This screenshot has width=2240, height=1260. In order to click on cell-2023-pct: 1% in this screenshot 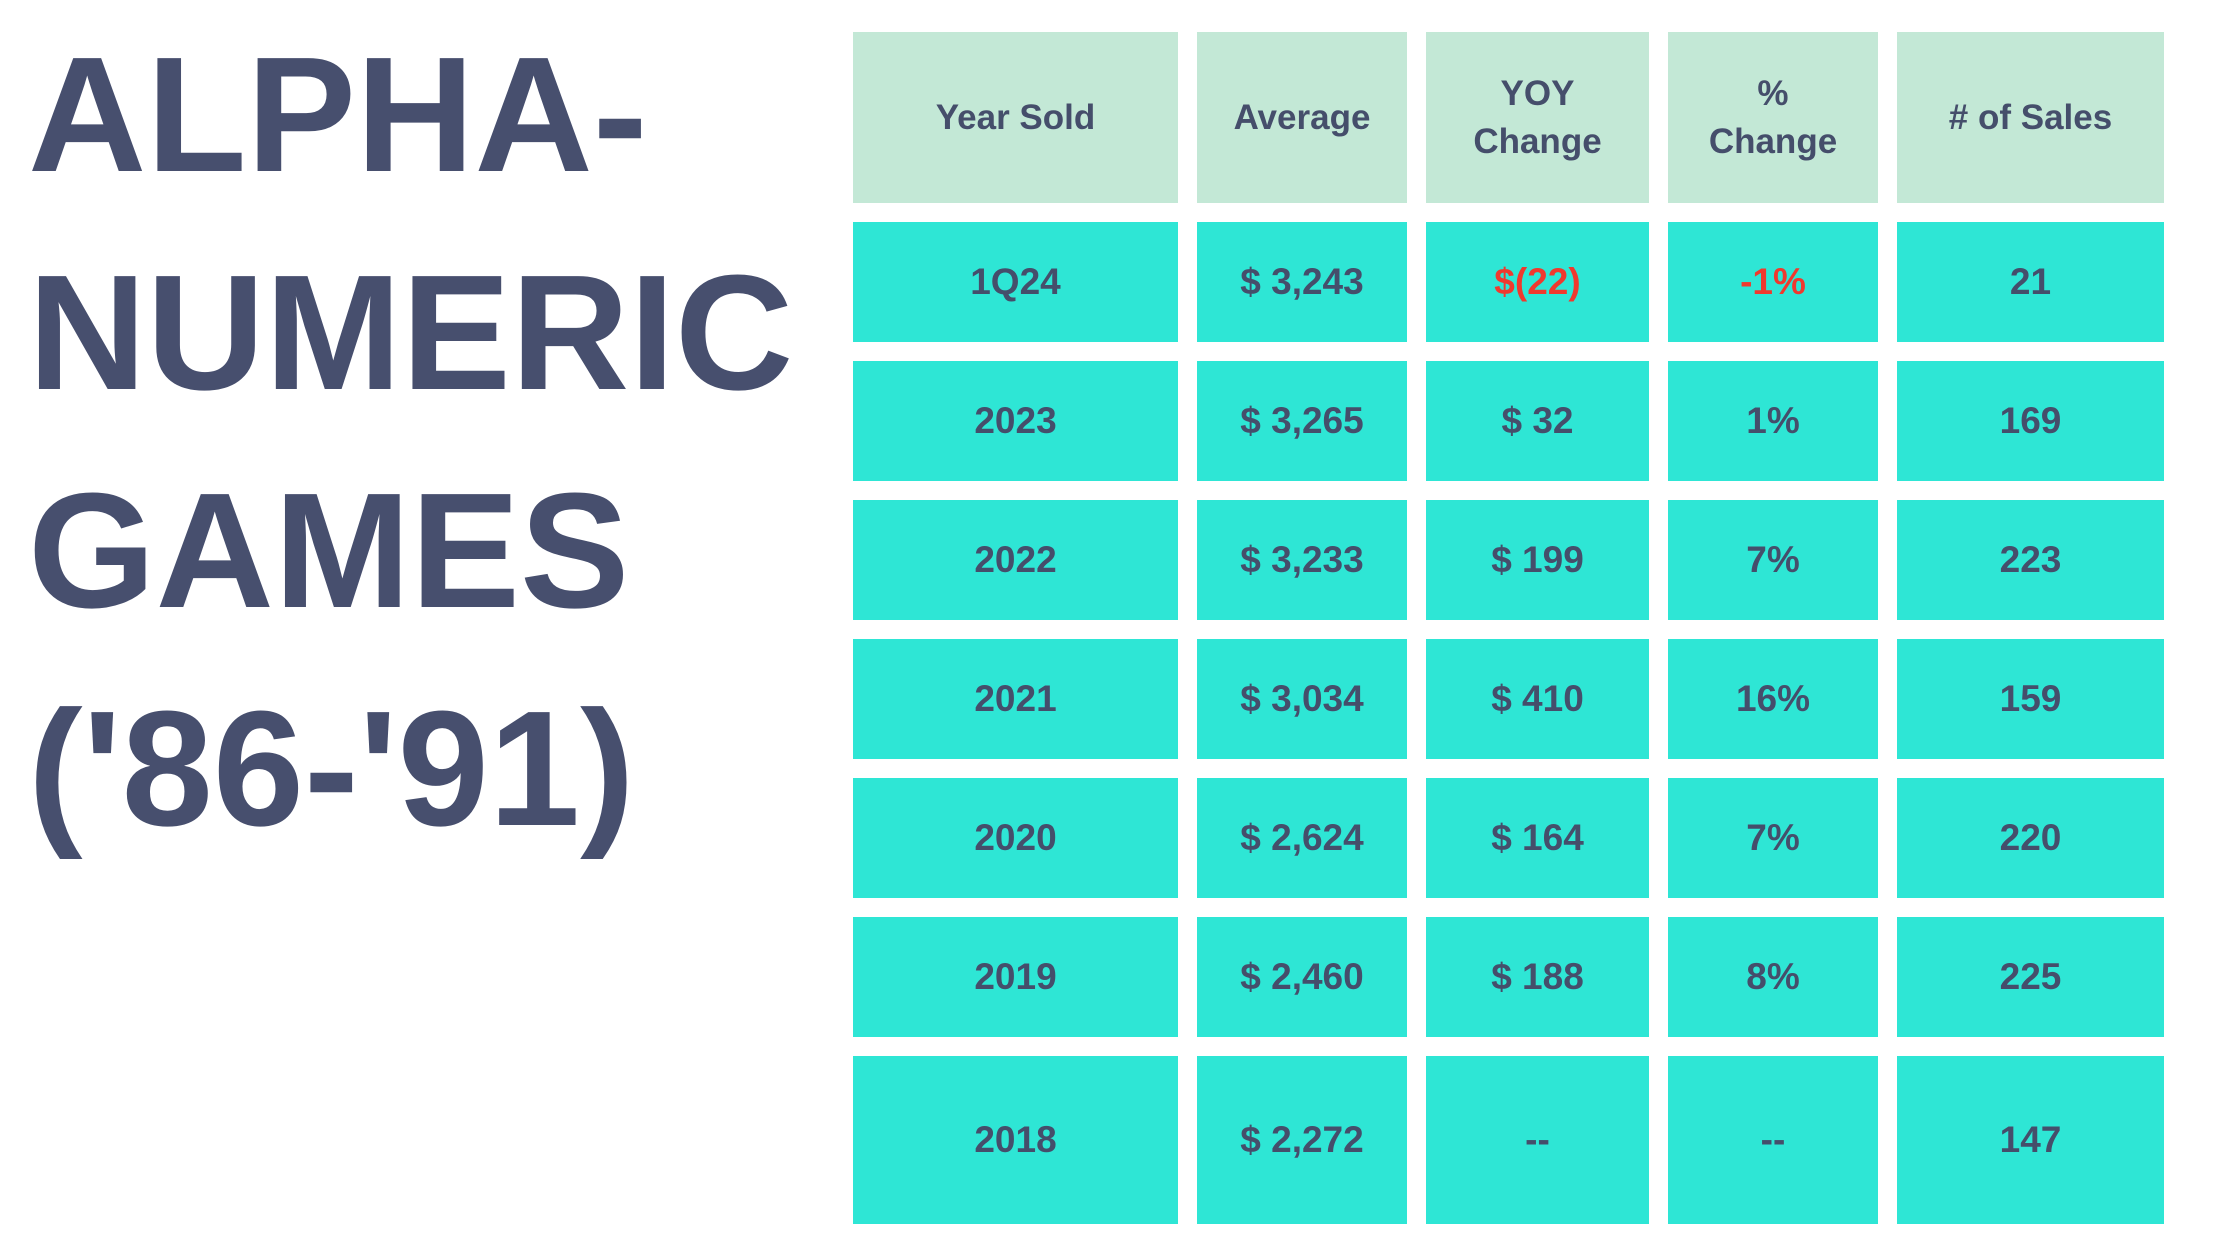, I will do `click(1773, 421)`.